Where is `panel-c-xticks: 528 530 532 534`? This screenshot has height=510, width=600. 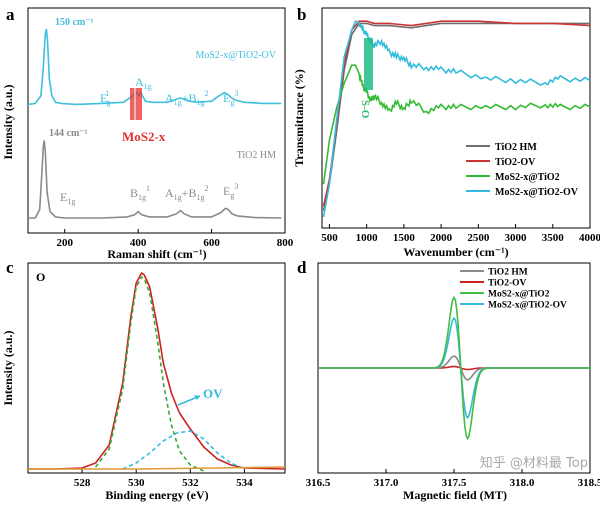
panel-c-xticks: 528 530 532 534 is located at coordinates (163, 479).